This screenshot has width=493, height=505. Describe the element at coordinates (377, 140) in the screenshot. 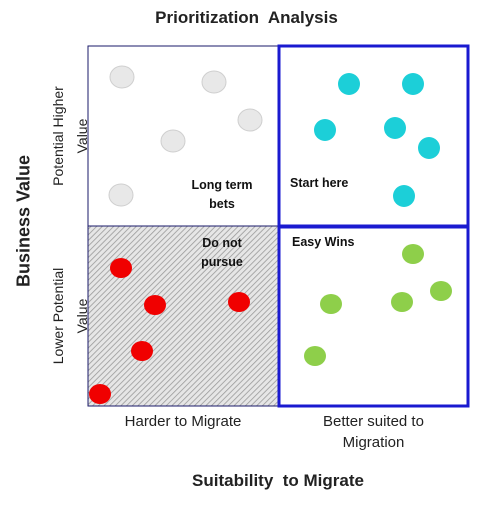

I see `dots-top-right` at that location.